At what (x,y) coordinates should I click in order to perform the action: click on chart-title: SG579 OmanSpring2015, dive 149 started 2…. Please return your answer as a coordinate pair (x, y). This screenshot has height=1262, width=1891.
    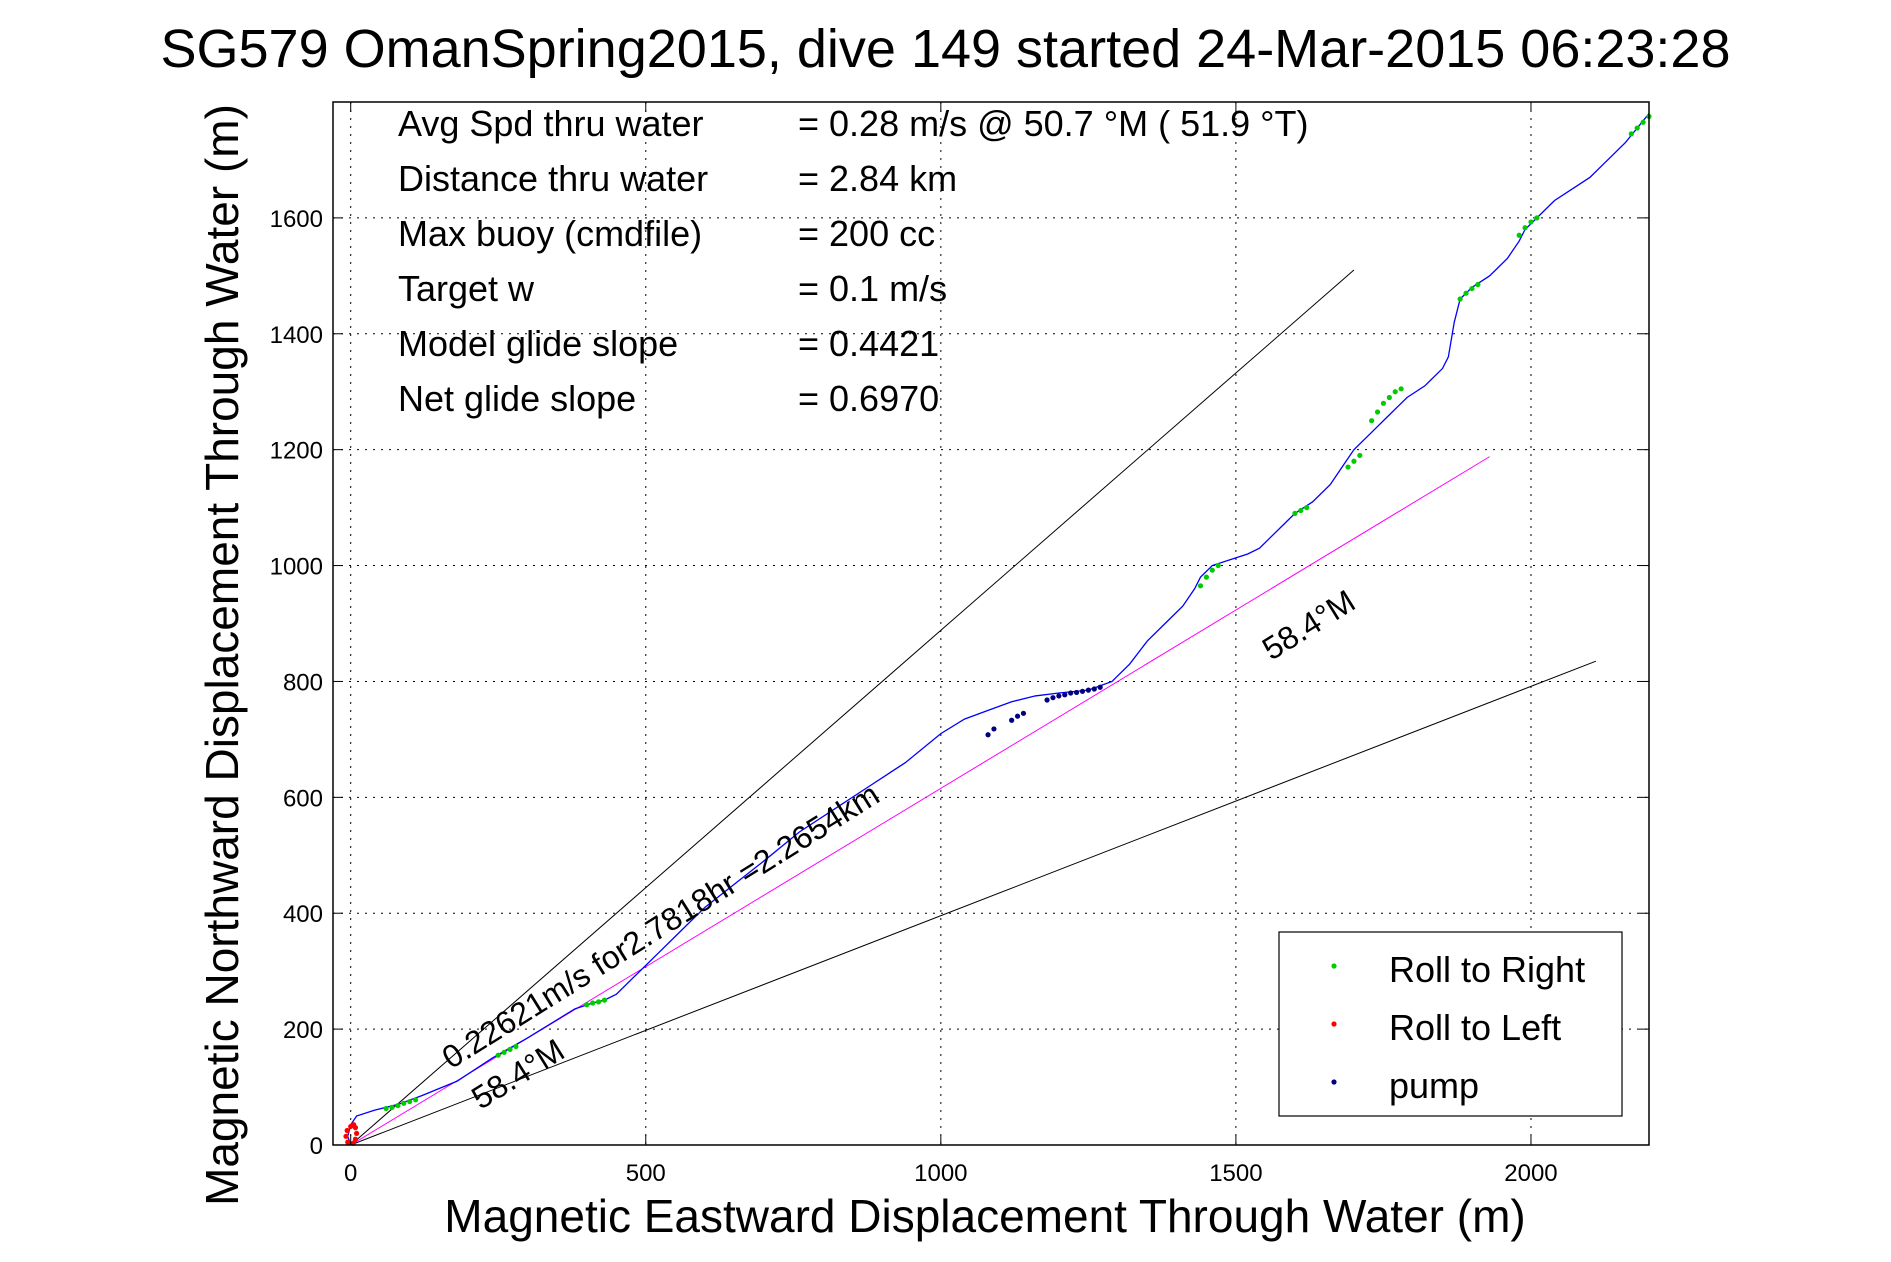
    Looking at the image, I should click on (945, 49).